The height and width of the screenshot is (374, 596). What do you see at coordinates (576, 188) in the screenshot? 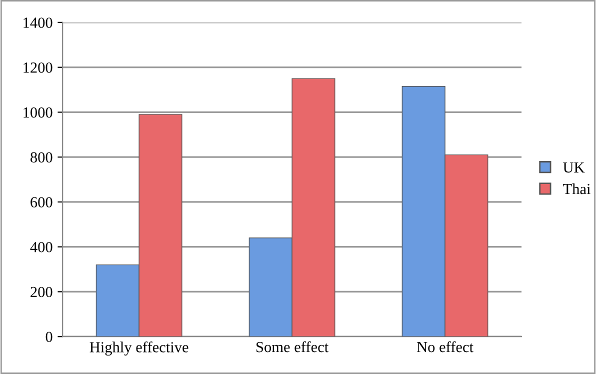
I see `legend-label: Thai` at bounding box center [576, 188].